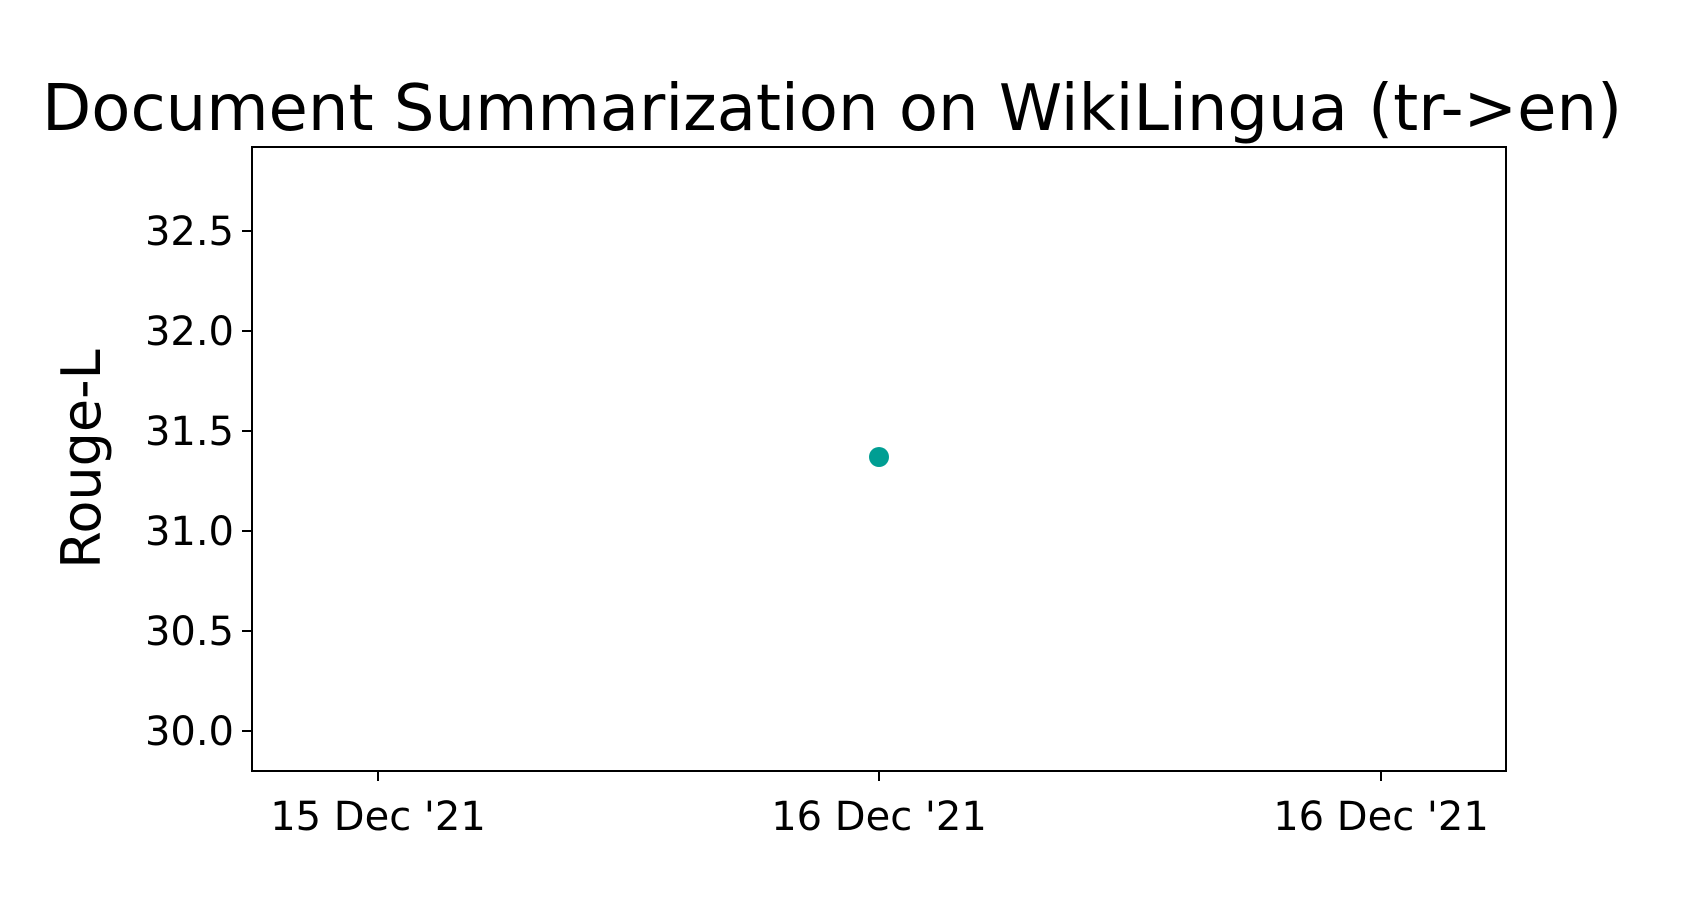  I want to click on x-axis: 15 Dec '21 16 Dec '21 16 Dec '21, so click(879, 805).